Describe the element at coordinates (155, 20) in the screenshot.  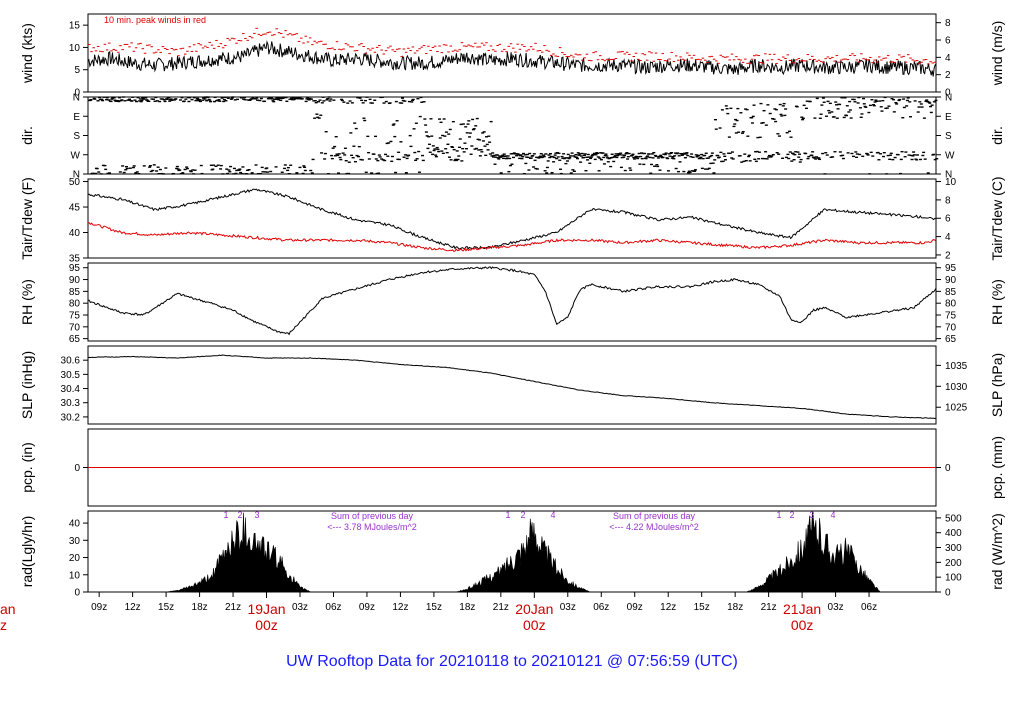
I see `wind-annotation: 10 min. peak winds in red` at that location.